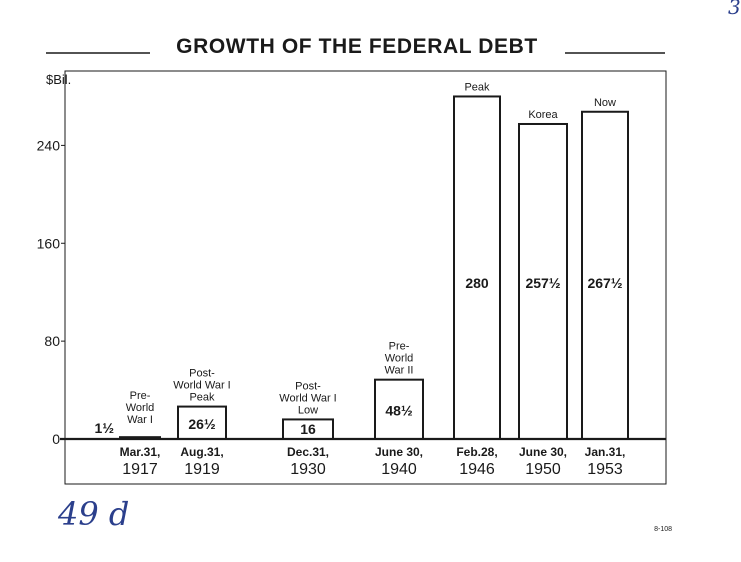 The height and width of the screenshot is (562, 741). I want to click on bar-value-label: 26½, so click(202, 424).